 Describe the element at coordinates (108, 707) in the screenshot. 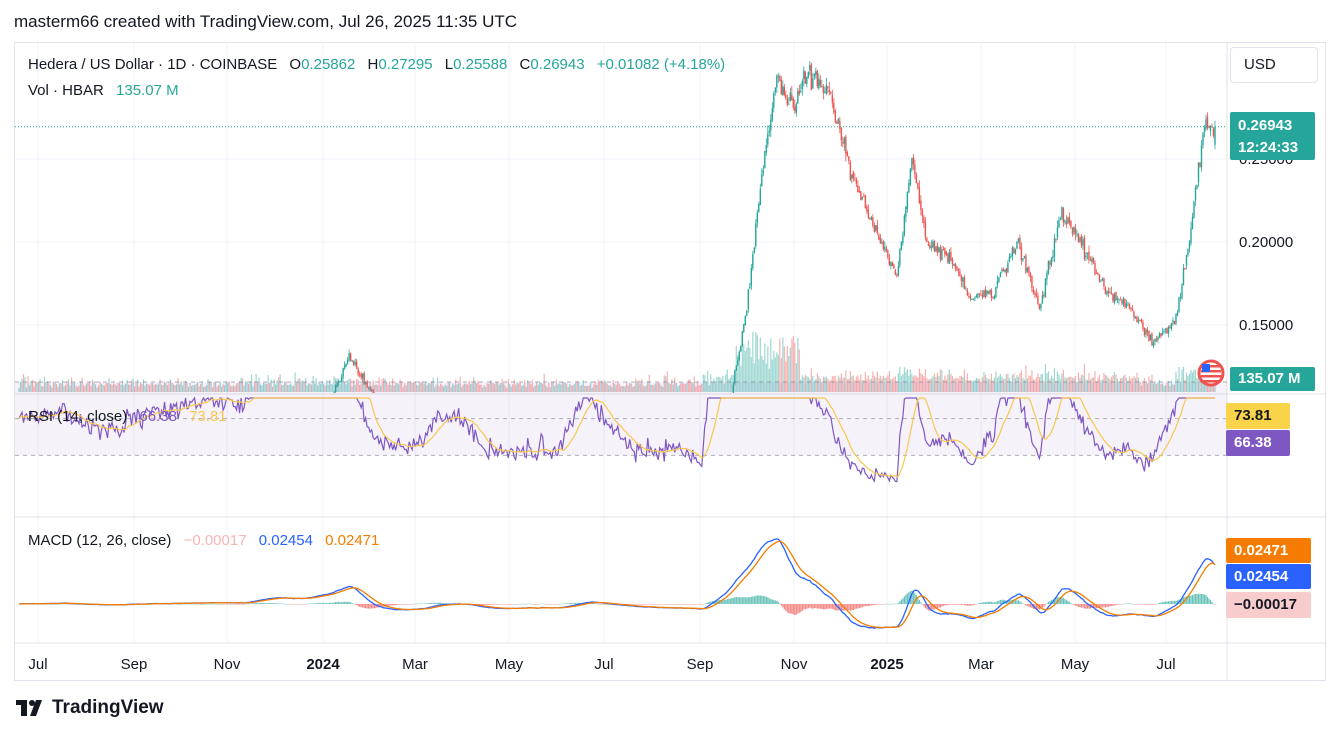

I see `footer-brand-label: TradingView` at that location.